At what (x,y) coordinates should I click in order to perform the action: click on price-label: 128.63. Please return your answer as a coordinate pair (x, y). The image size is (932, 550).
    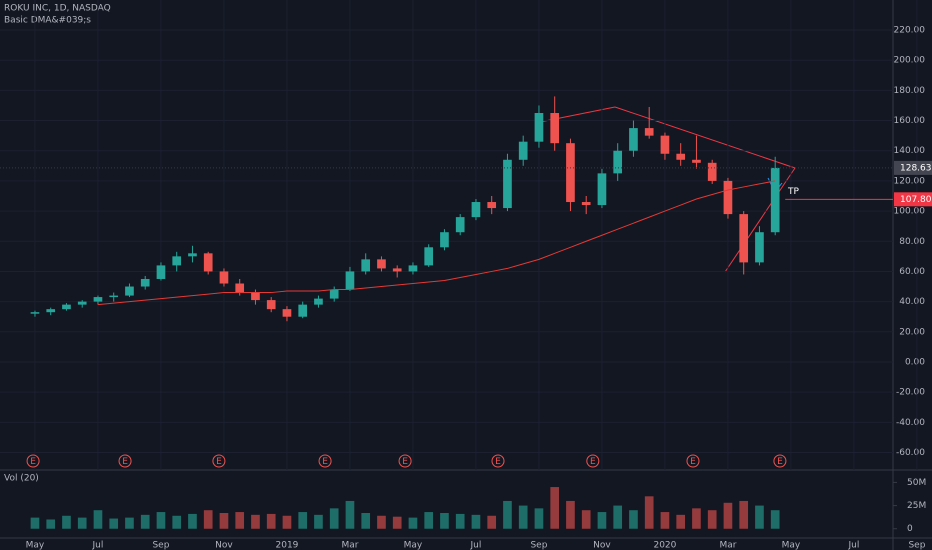
    Looking at the image, I should click on (916, 168).